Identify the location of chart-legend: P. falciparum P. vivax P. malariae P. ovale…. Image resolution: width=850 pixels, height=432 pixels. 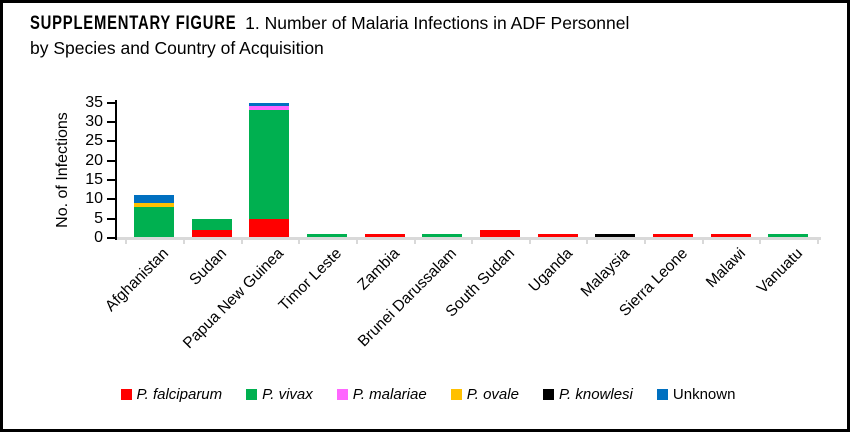
(425, 394).